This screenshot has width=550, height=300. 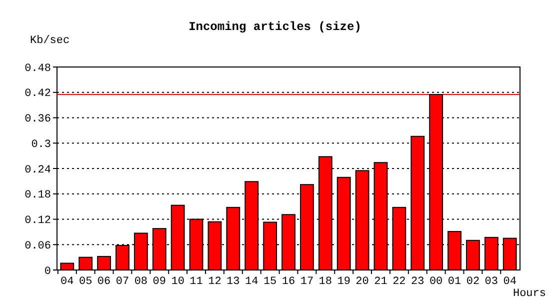 I want to click on y-tick-label: 0.24, so click(x=38, y=170).